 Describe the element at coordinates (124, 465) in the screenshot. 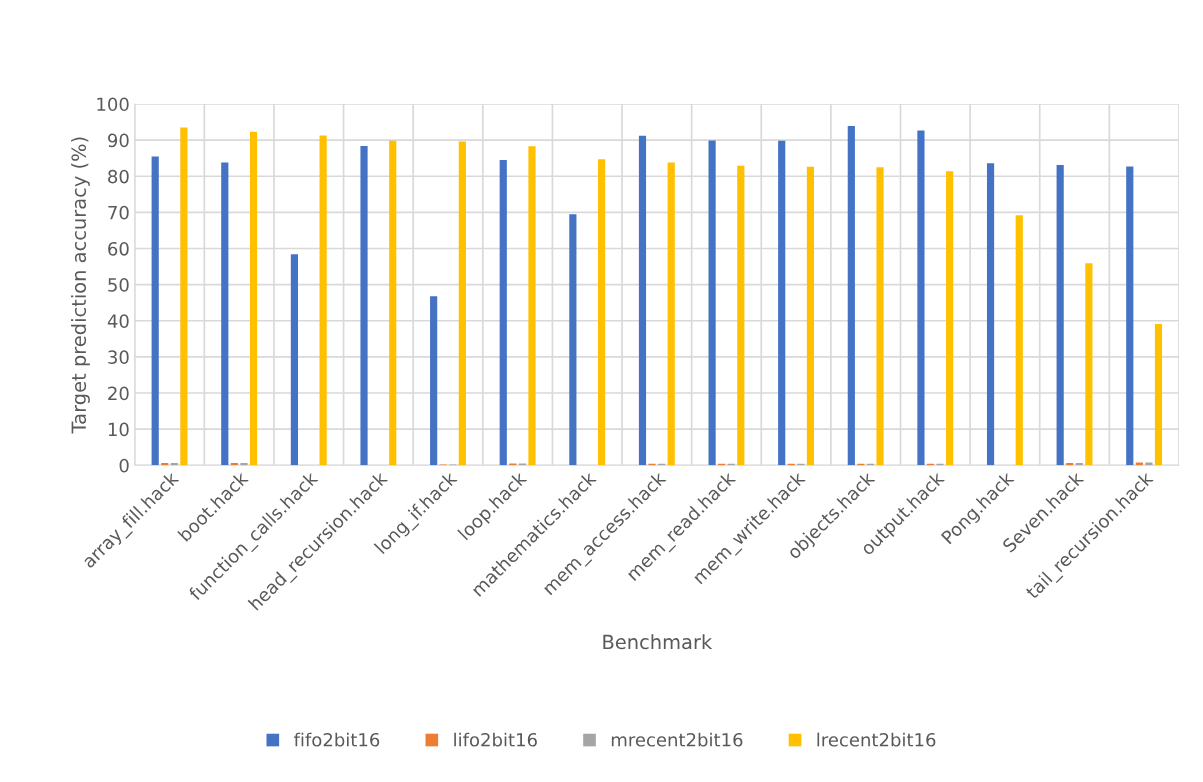

I see `y-tick-label: 0` at that location.